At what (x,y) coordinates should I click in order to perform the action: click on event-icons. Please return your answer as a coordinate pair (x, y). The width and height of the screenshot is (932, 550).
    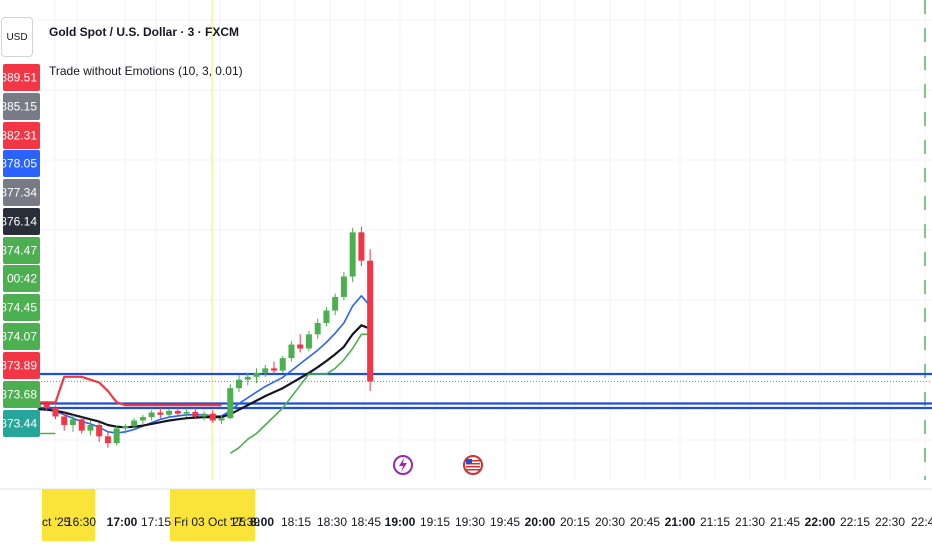
    Looking at the image, I should click on (438, 465).